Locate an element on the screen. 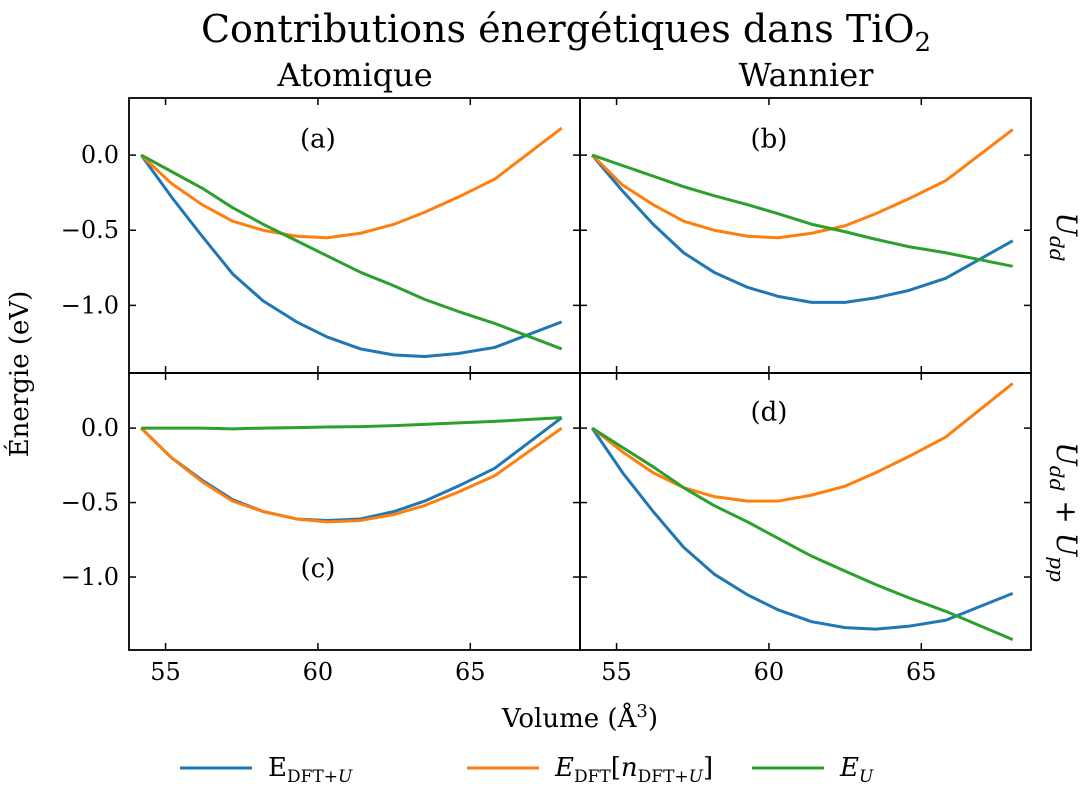 The height and width of the screenshot is (798, 1092). y-axis-label: Énergie (eV) is located at coordinates (19, 374).